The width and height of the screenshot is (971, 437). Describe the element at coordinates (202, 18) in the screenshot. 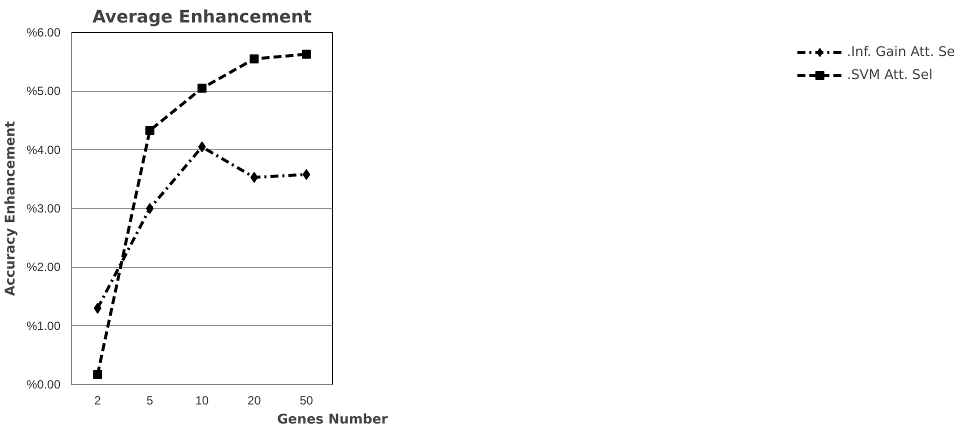

I see `chart-title: Average Enhancement` at that location.